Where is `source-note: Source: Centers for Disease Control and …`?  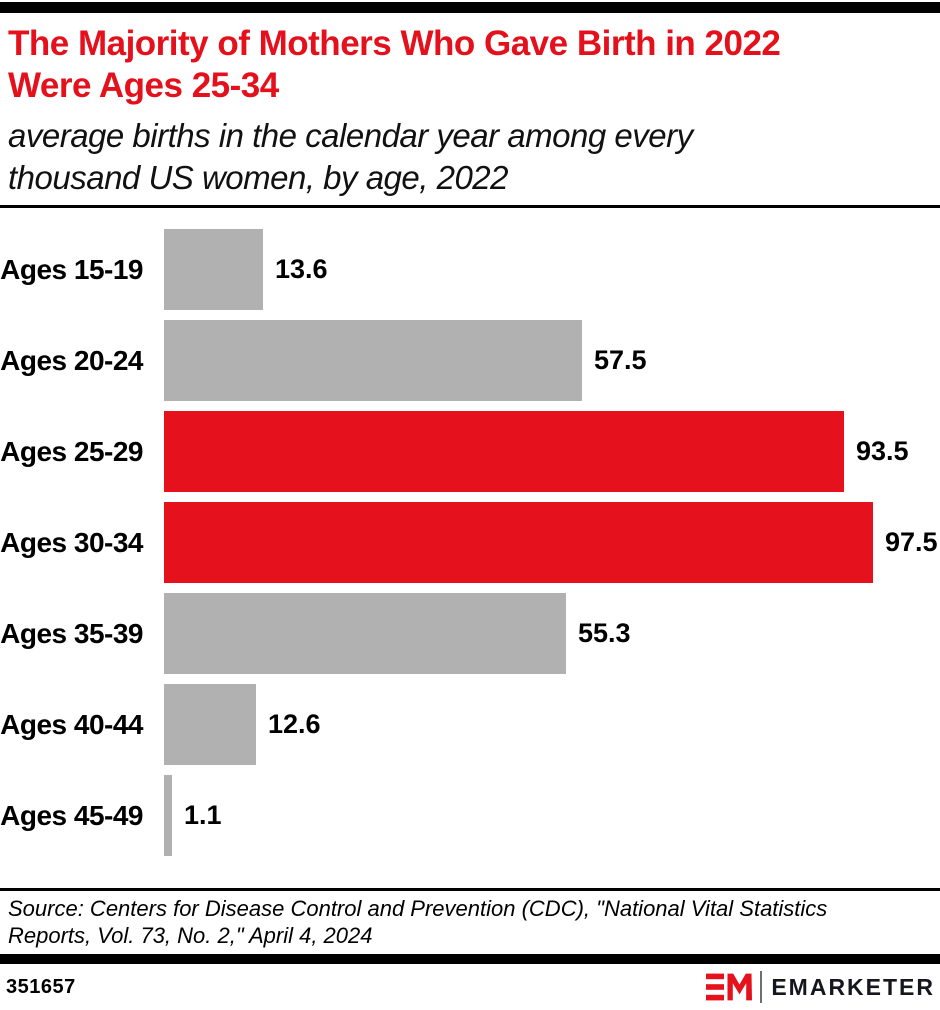 source-note: Source: Centers for Disease Control and … is located at coordinates (470, 920).